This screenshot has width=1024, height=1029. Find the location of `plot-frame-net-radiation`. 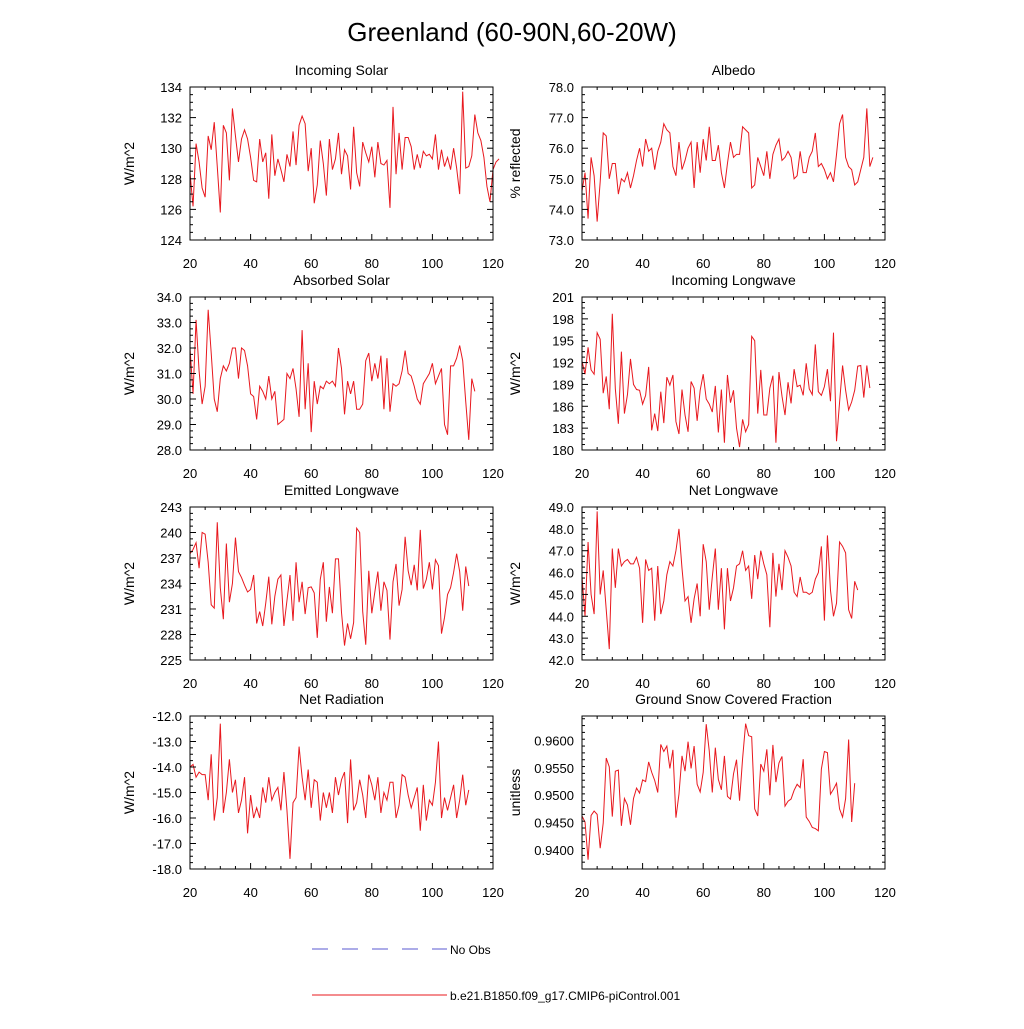

plot-frame-net-radiation is located at coordinates (341, 792).